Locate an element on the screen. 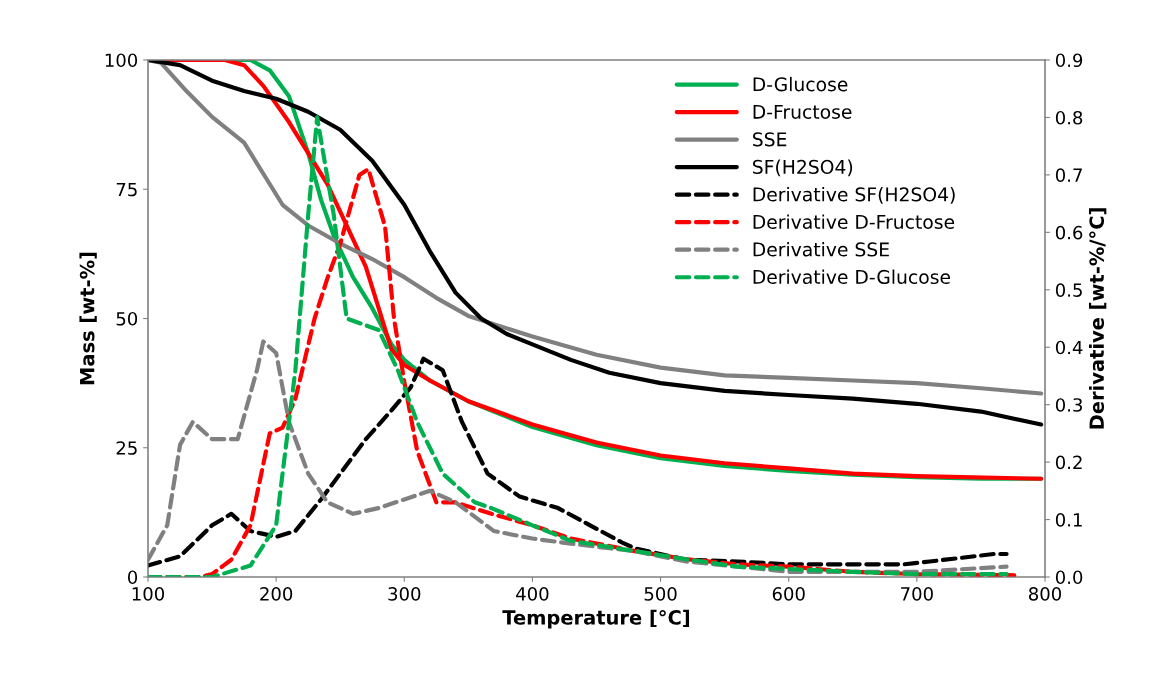  legend-label: Derivative D-Glucose is located at coordinates (852, 277).